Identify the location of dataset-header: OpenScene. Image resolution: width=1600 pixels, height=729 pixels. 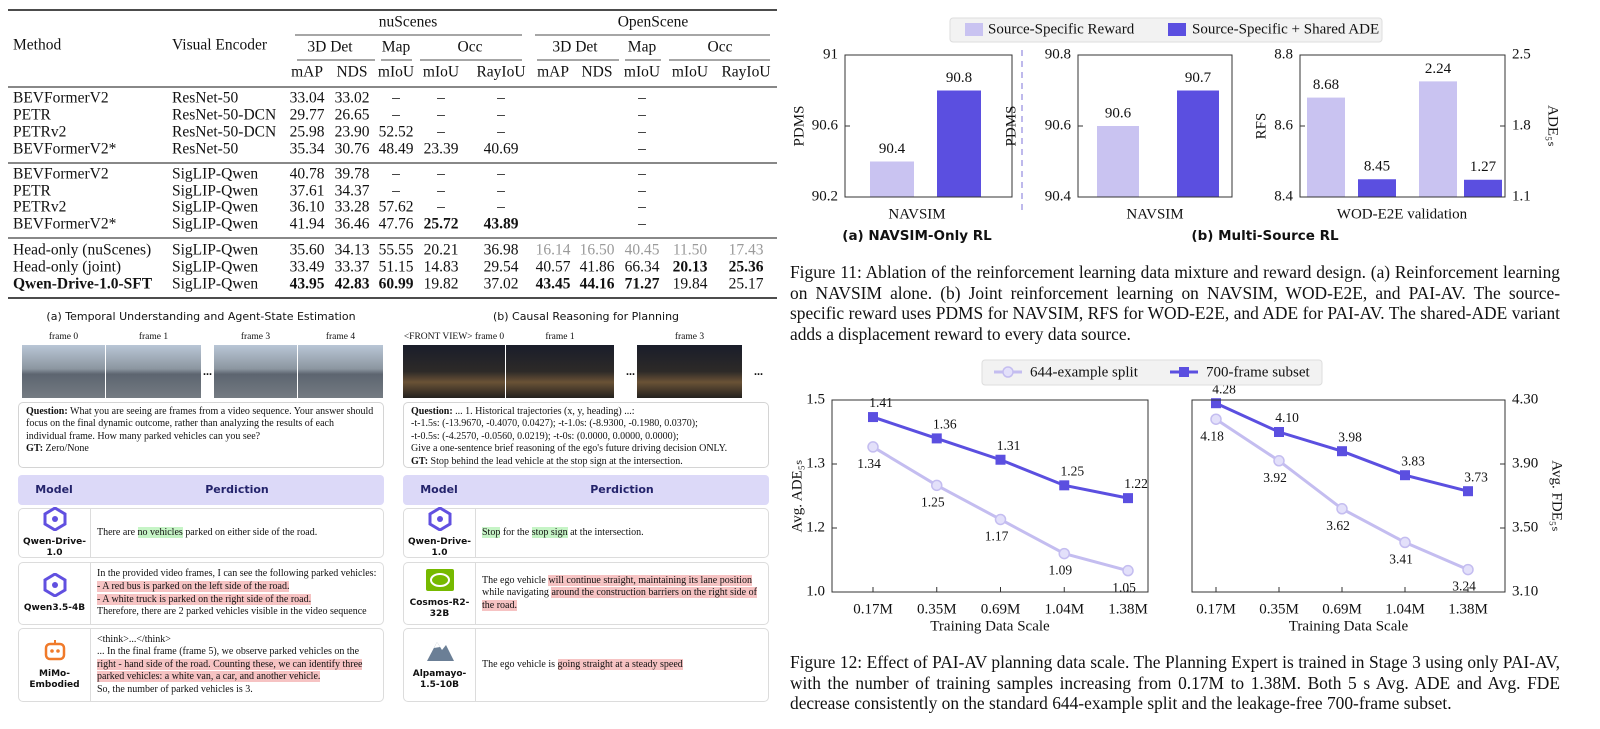
(653, 22).